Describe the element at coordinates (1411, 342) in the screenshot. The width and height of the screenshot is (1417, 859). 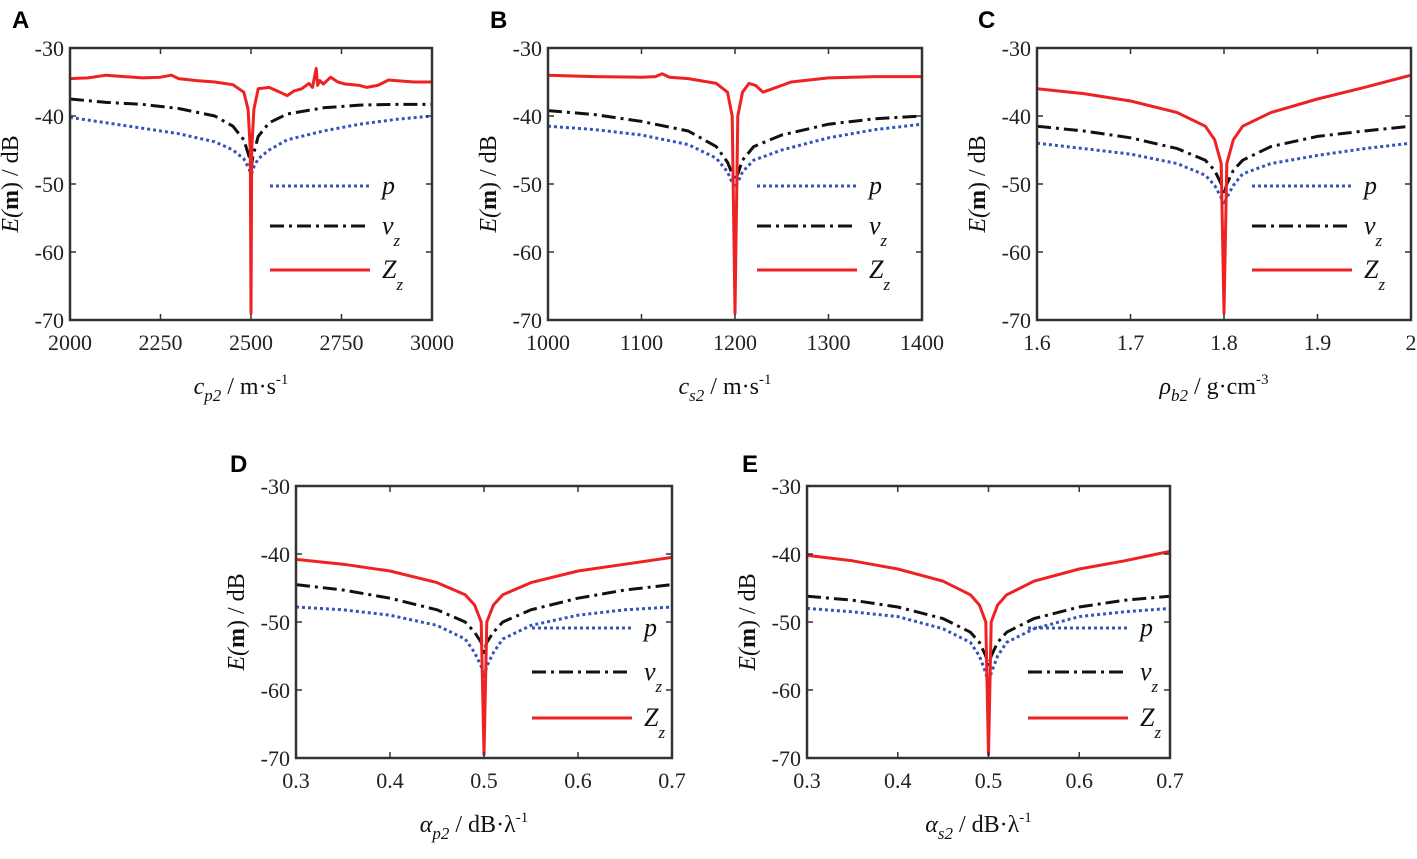
I see `x-tick-label: 2` at that location.